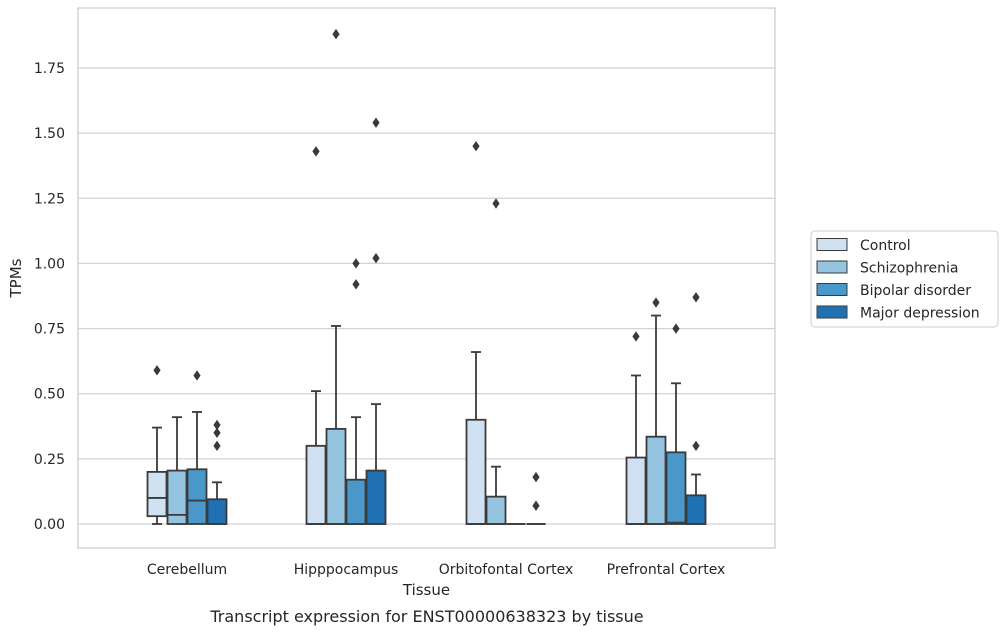 The height and width of the screenshot is (634, 1007). I want to click on y-tick-label: 0.25, so click(49, 460).